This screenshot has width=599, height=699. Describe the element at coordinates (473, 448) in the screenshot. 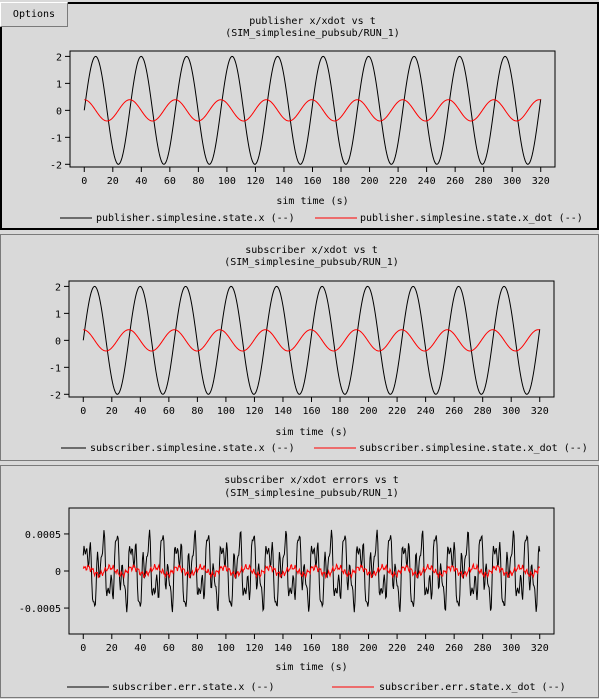

I see `legend-label-1: subscriber.simplesine.state.x_dot (--)` at that location.